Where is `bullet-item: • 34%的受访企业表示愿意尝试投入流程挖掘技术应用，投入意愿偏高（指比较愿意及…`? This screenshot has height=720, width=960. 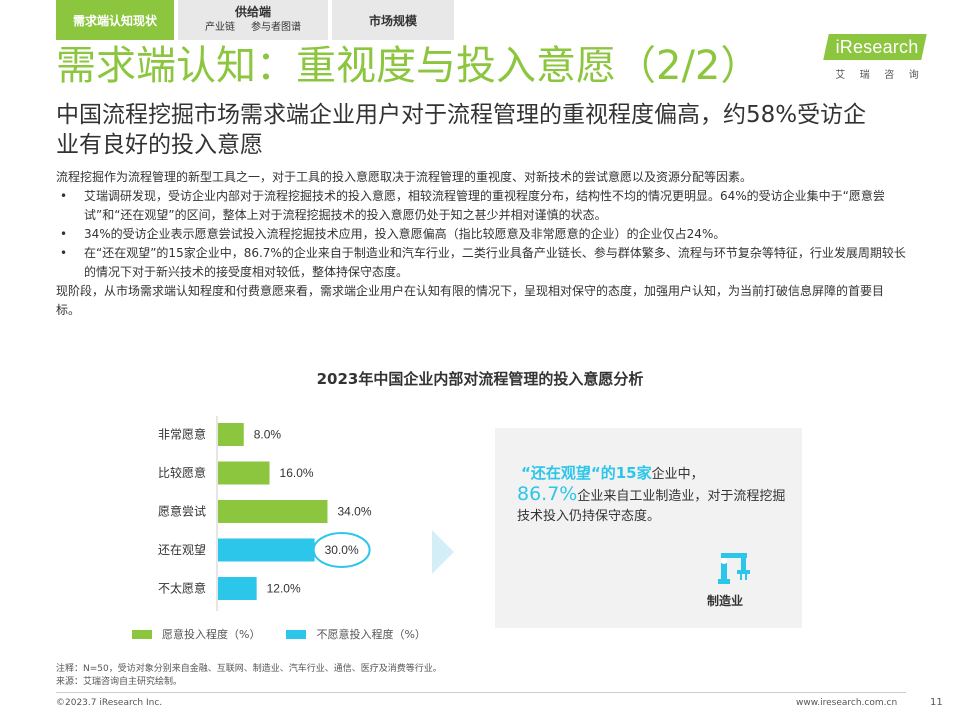
bullet-item: • 34%的受访企业表示愿意尝试投入流程挖掘技术应用，投入意愿偏高（指比较愿意及… is located at coordinates (481, 234).